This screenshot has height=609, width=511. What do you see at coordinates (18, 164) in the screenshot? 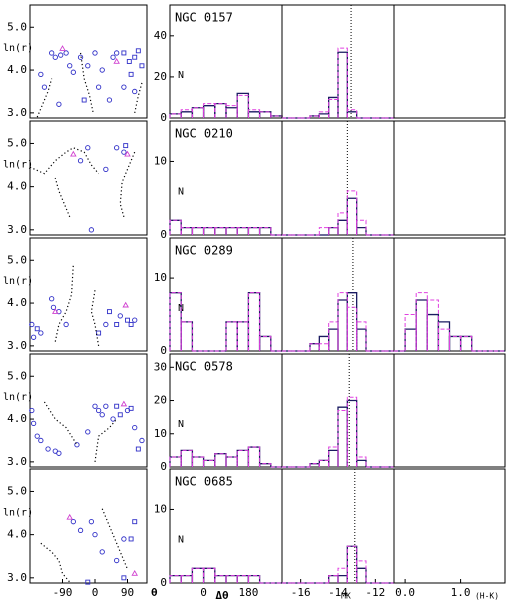
I see `y-axis-label: ln(r)` at bounding box center [18, 164].